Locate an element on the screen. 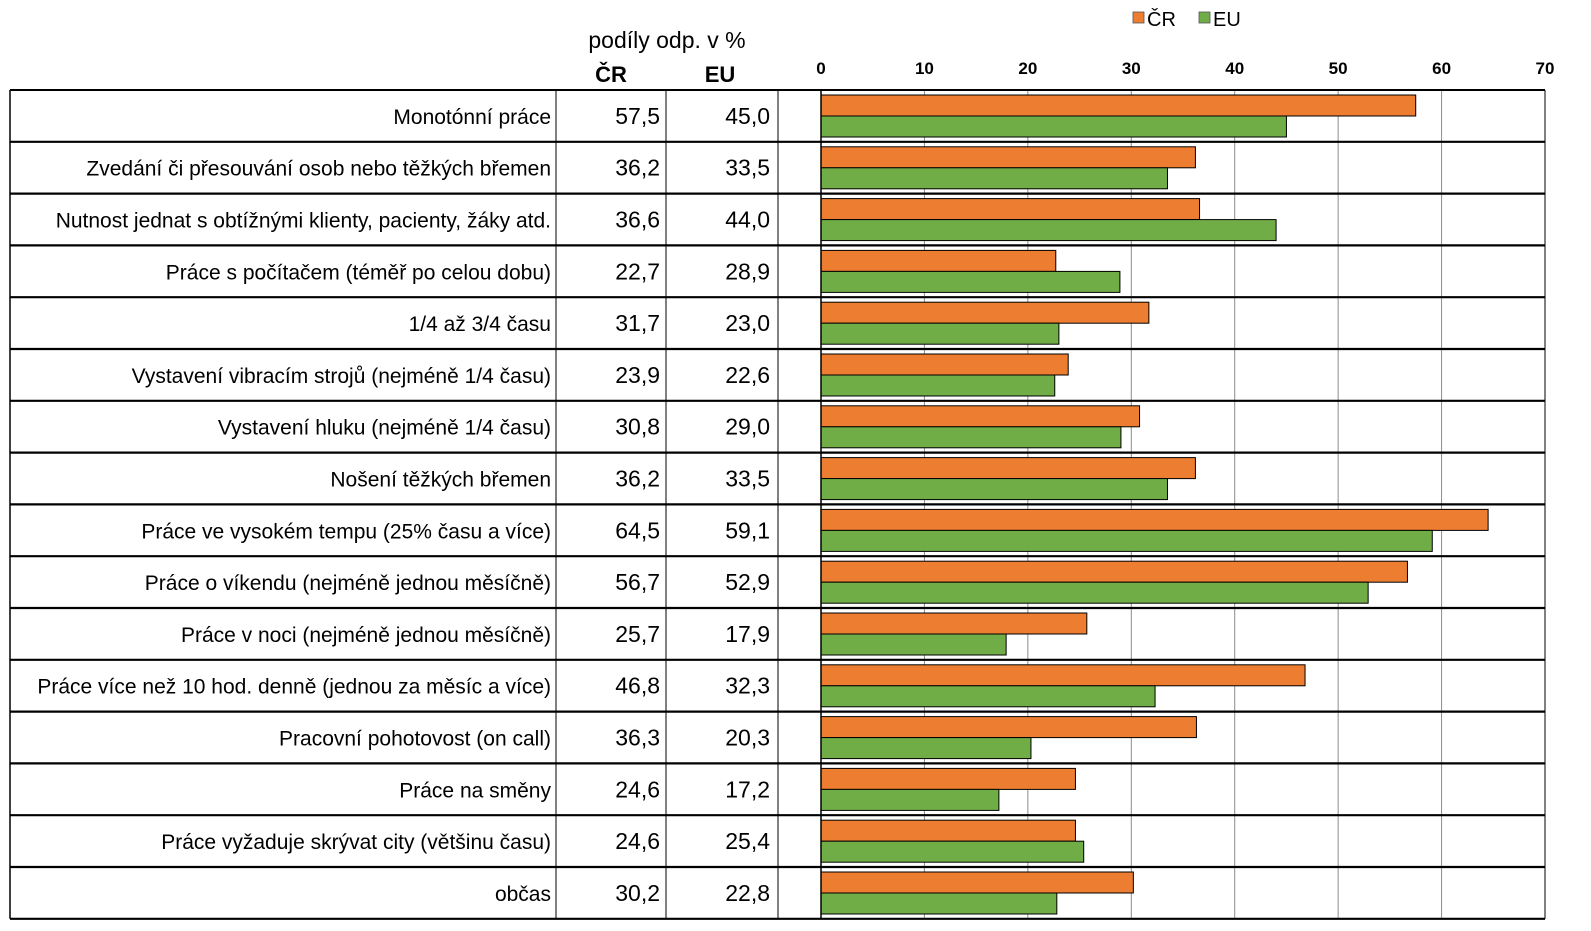 The width and height of the screenshot is (1591, 931). x-tick-label: 60 is located at coordinates (1441, 68).